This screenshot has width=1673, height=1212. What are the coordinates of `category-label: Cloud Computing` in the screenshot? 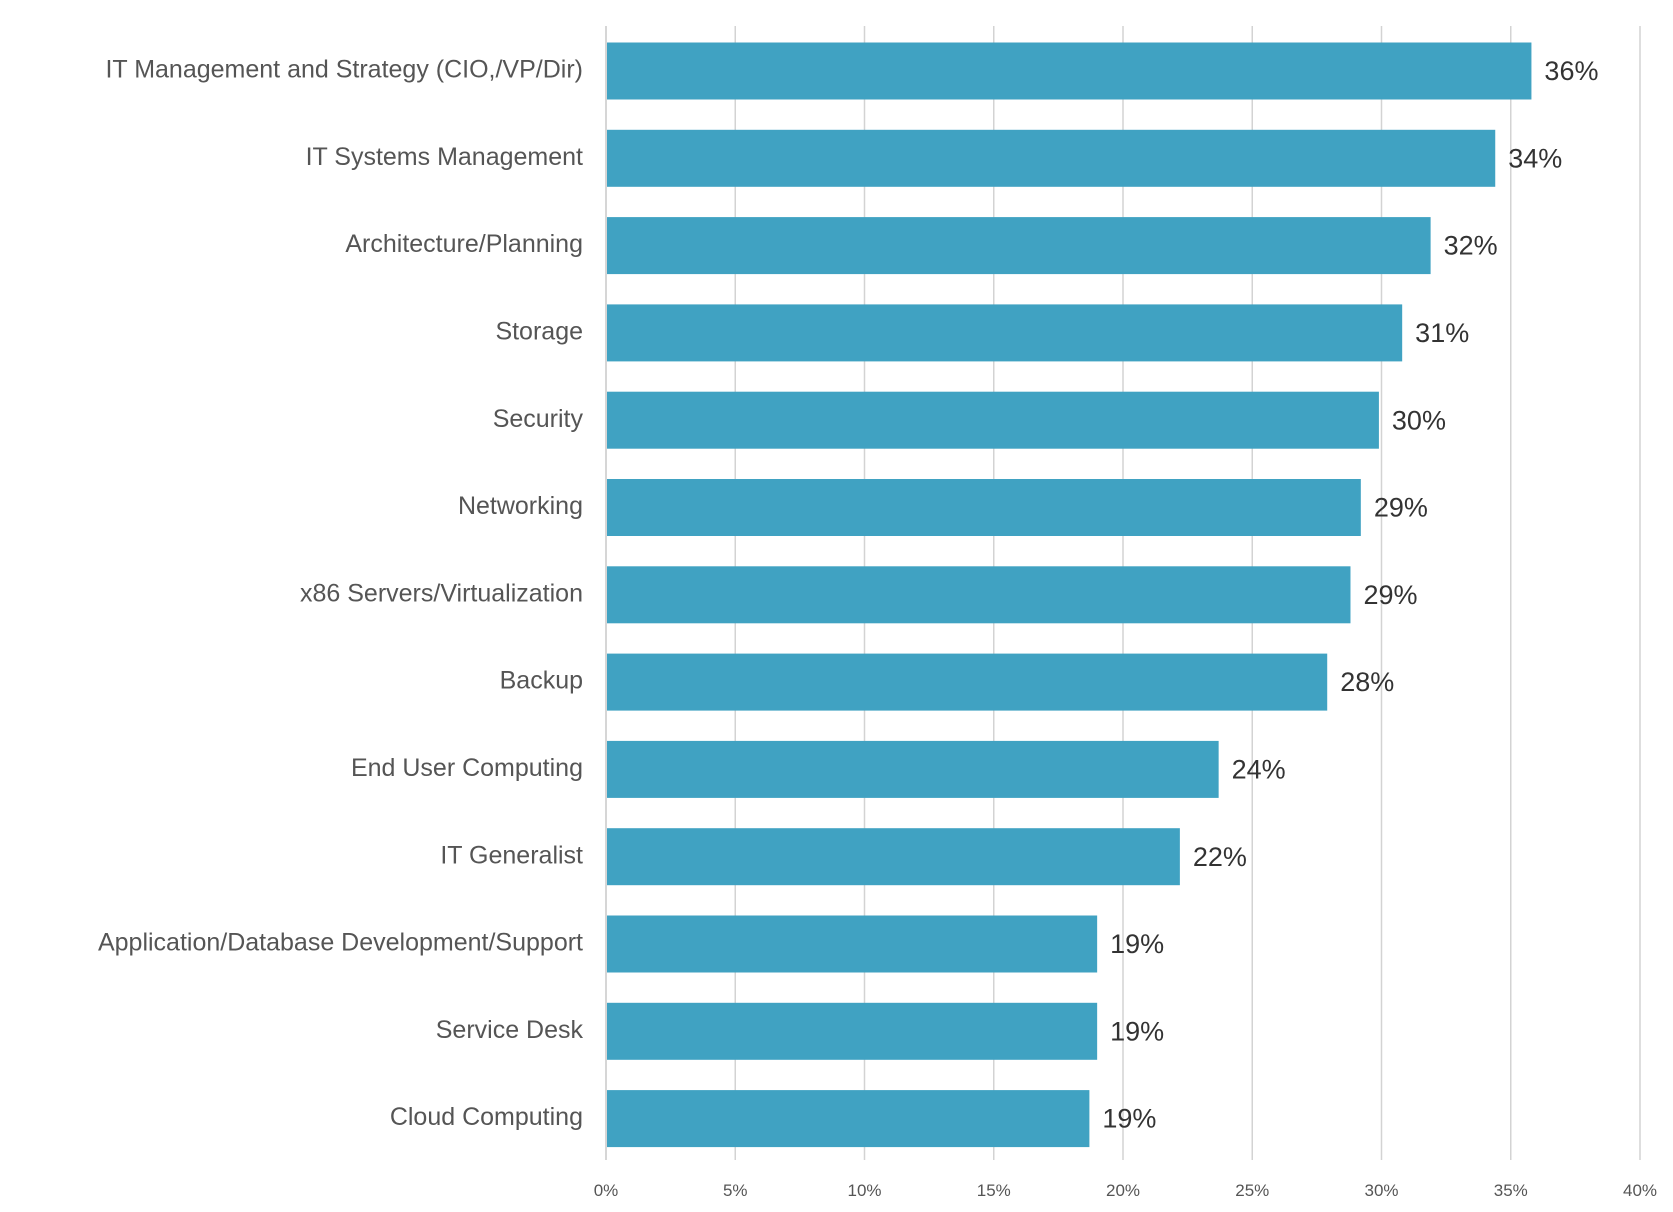 It's located at (486, 1117).